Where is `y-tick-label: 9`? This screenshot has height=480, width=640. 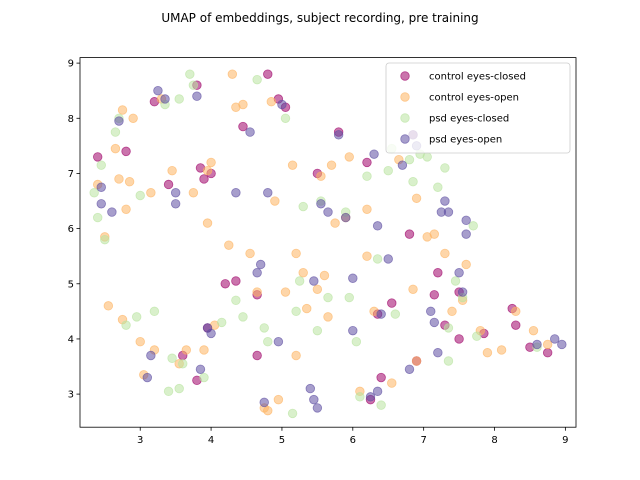
y-tick-label: 9 is located at coordinates (71, 64).